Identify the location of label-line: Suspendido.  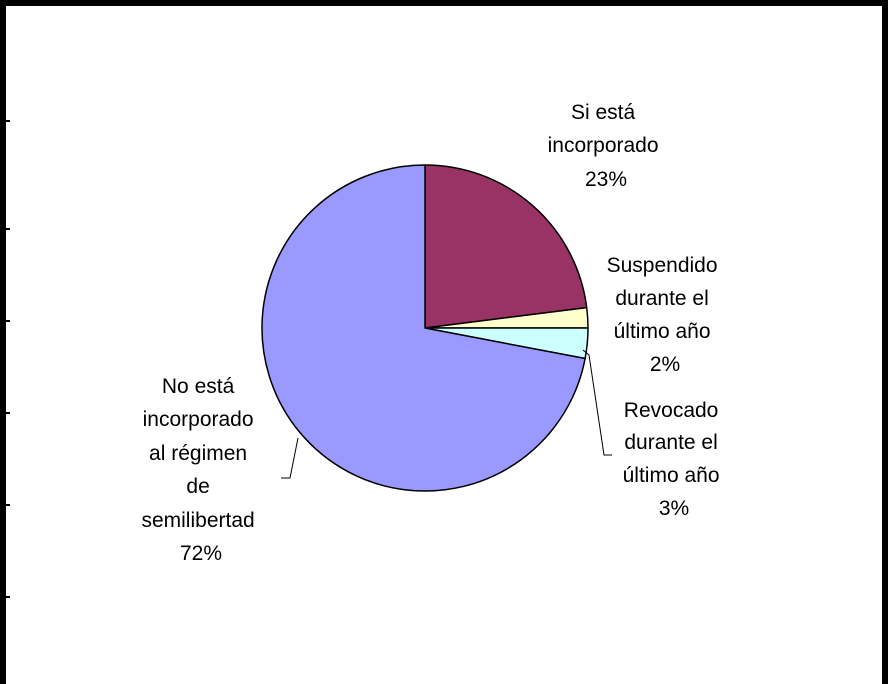
(662, 265).